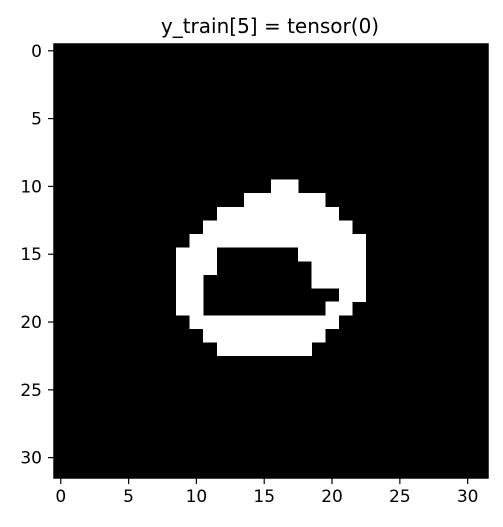 The height and width of the screenshot is (527, 503). I want to click on y-tick-label: 10, so click(31, 187).